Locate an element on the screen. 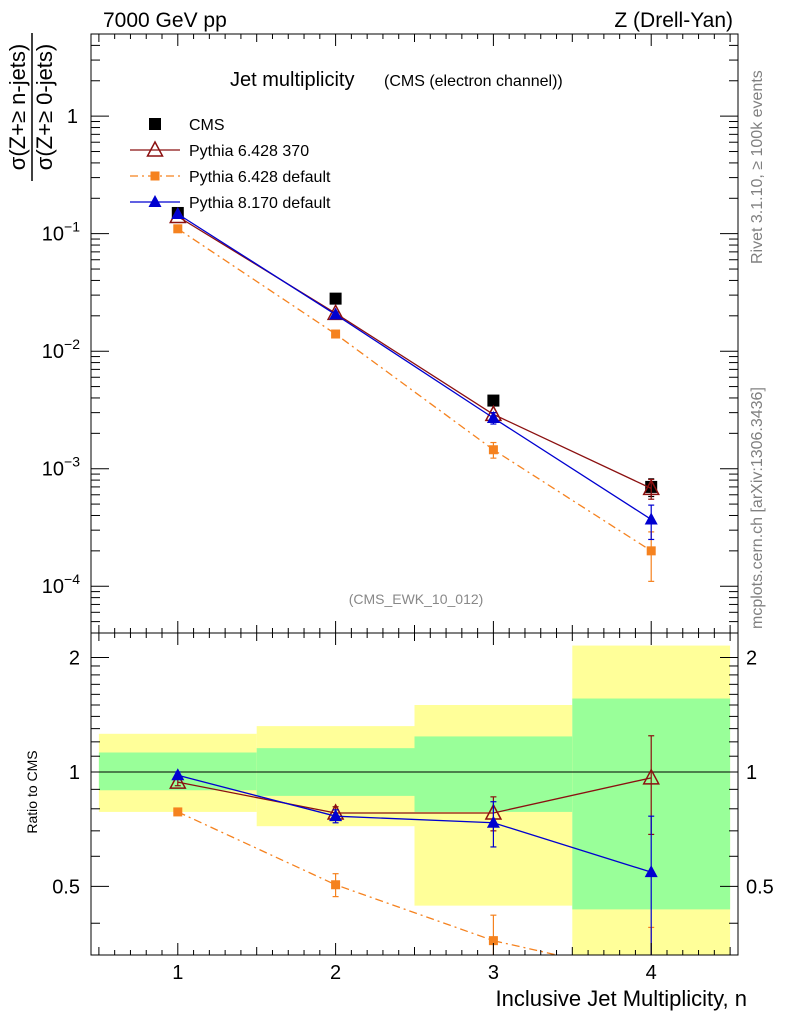 This screenshot has height=1024, width=786. ratio-line-p6_default is located at coordinates (368, 883).